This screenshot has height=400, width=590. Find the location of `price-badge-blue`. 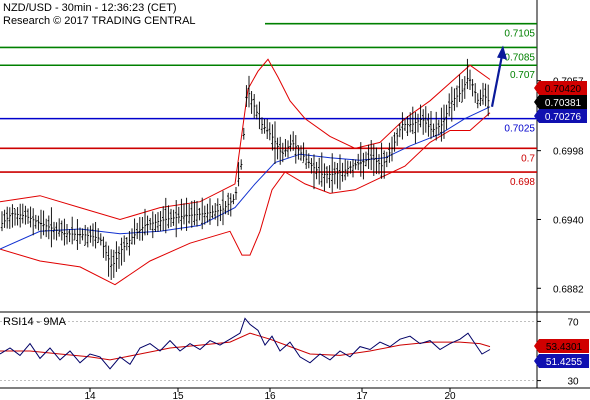

price-badge-blue is located at coordinates (563, 116).